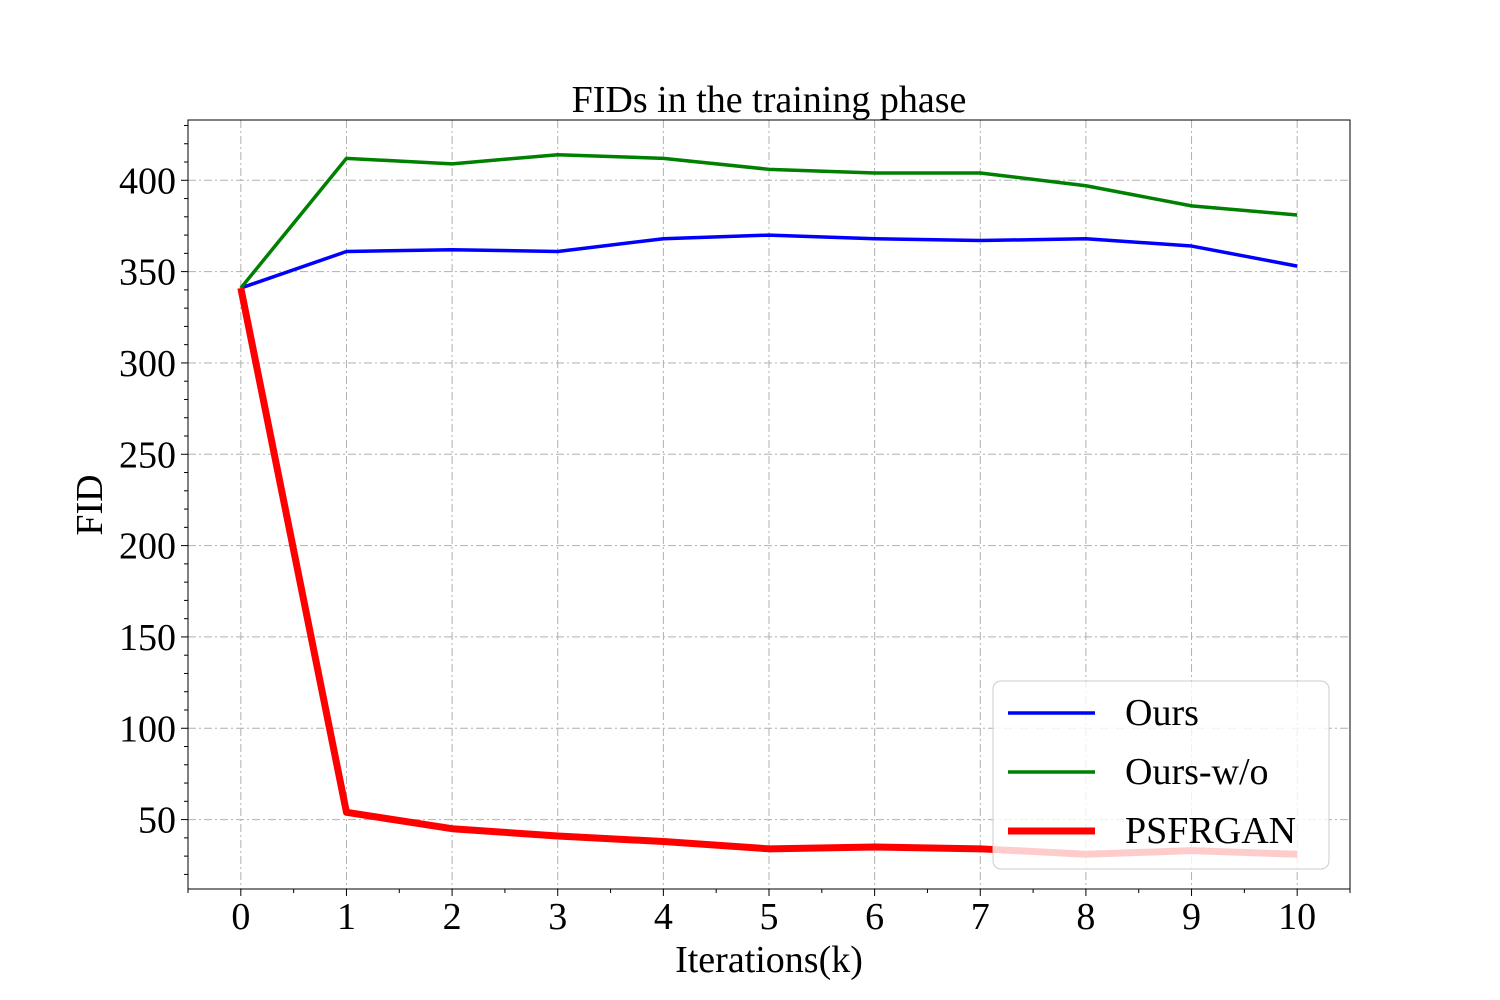  What do you see at coordinates (557, 917) in the screenshot?
I see `x-tick-label-3: 3` at bounding box center [557, 917].